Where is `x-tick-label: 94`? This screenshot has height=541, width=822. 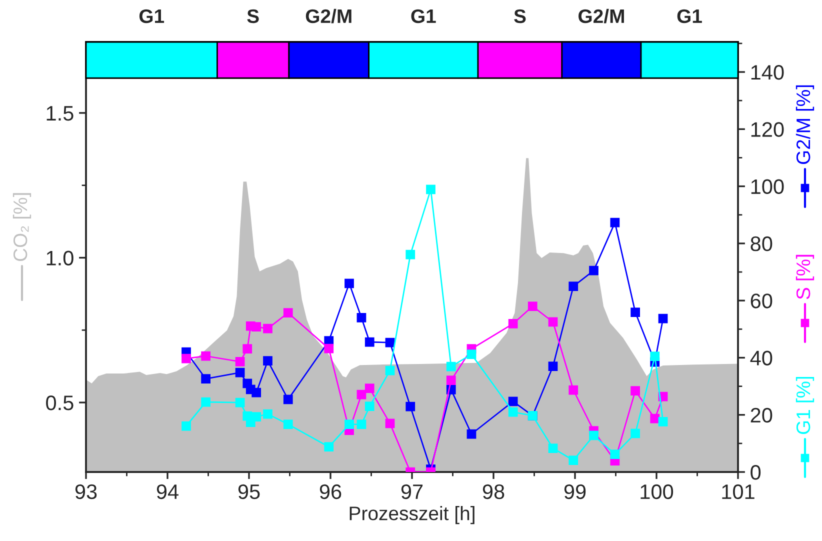
x-tick-label: 94 is located at coordinates (167, 492).